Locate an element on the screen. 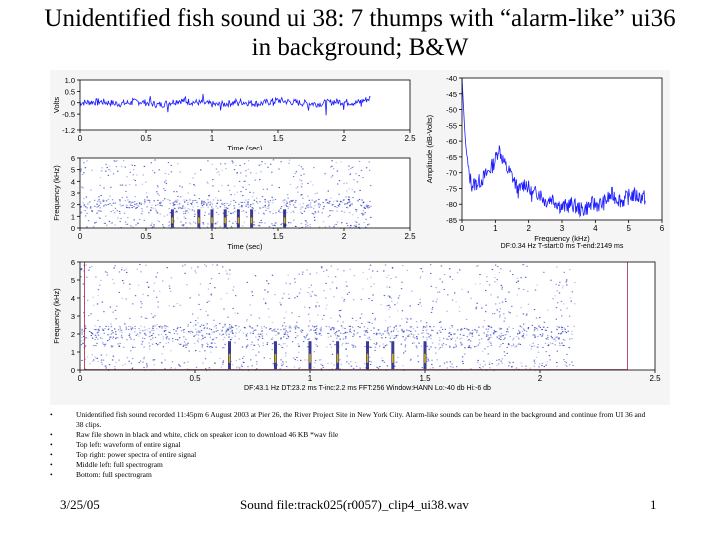  x-axis-label: Time (sec) is located at coordinates (245, 147).